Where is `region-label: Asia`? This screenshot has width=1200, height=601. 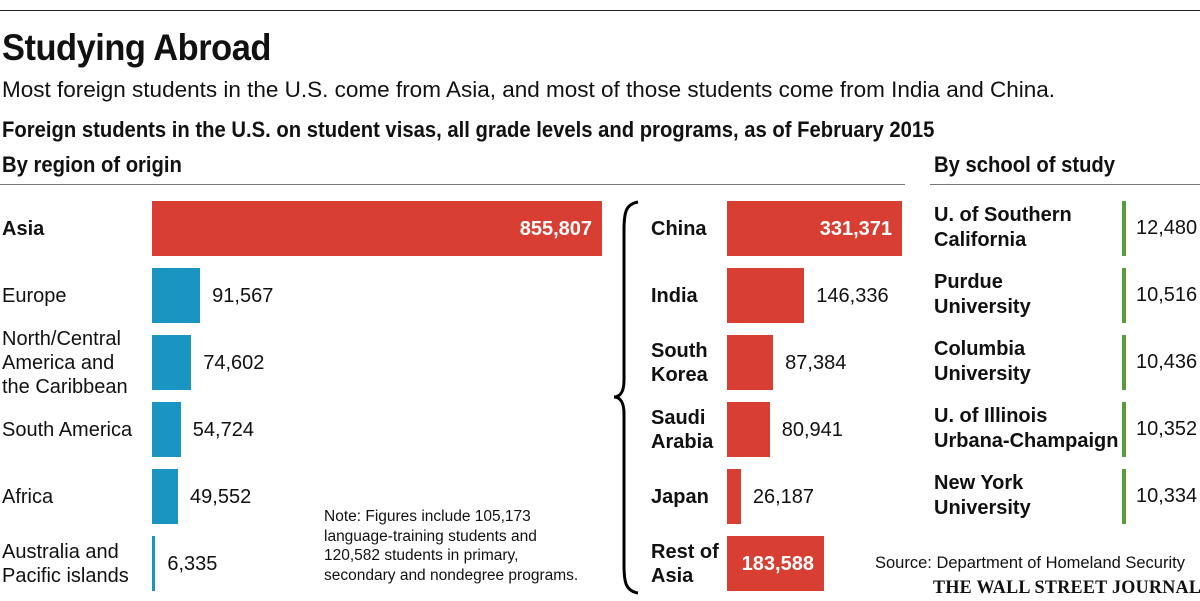 region-label: Asia is located at coordinates (23, 228).